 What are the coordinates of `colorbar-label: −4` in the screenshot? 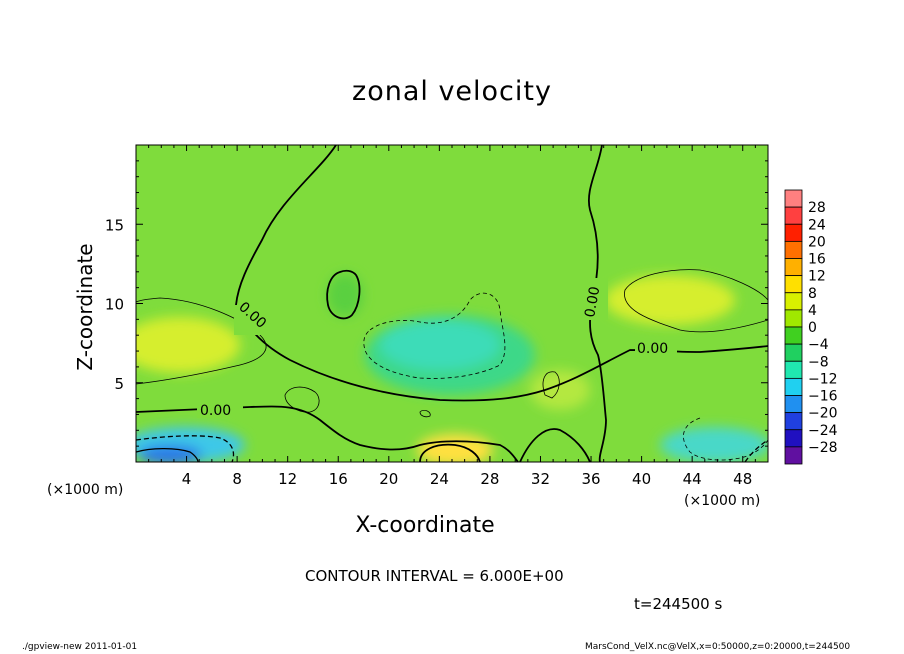 It's located at (818, 345).